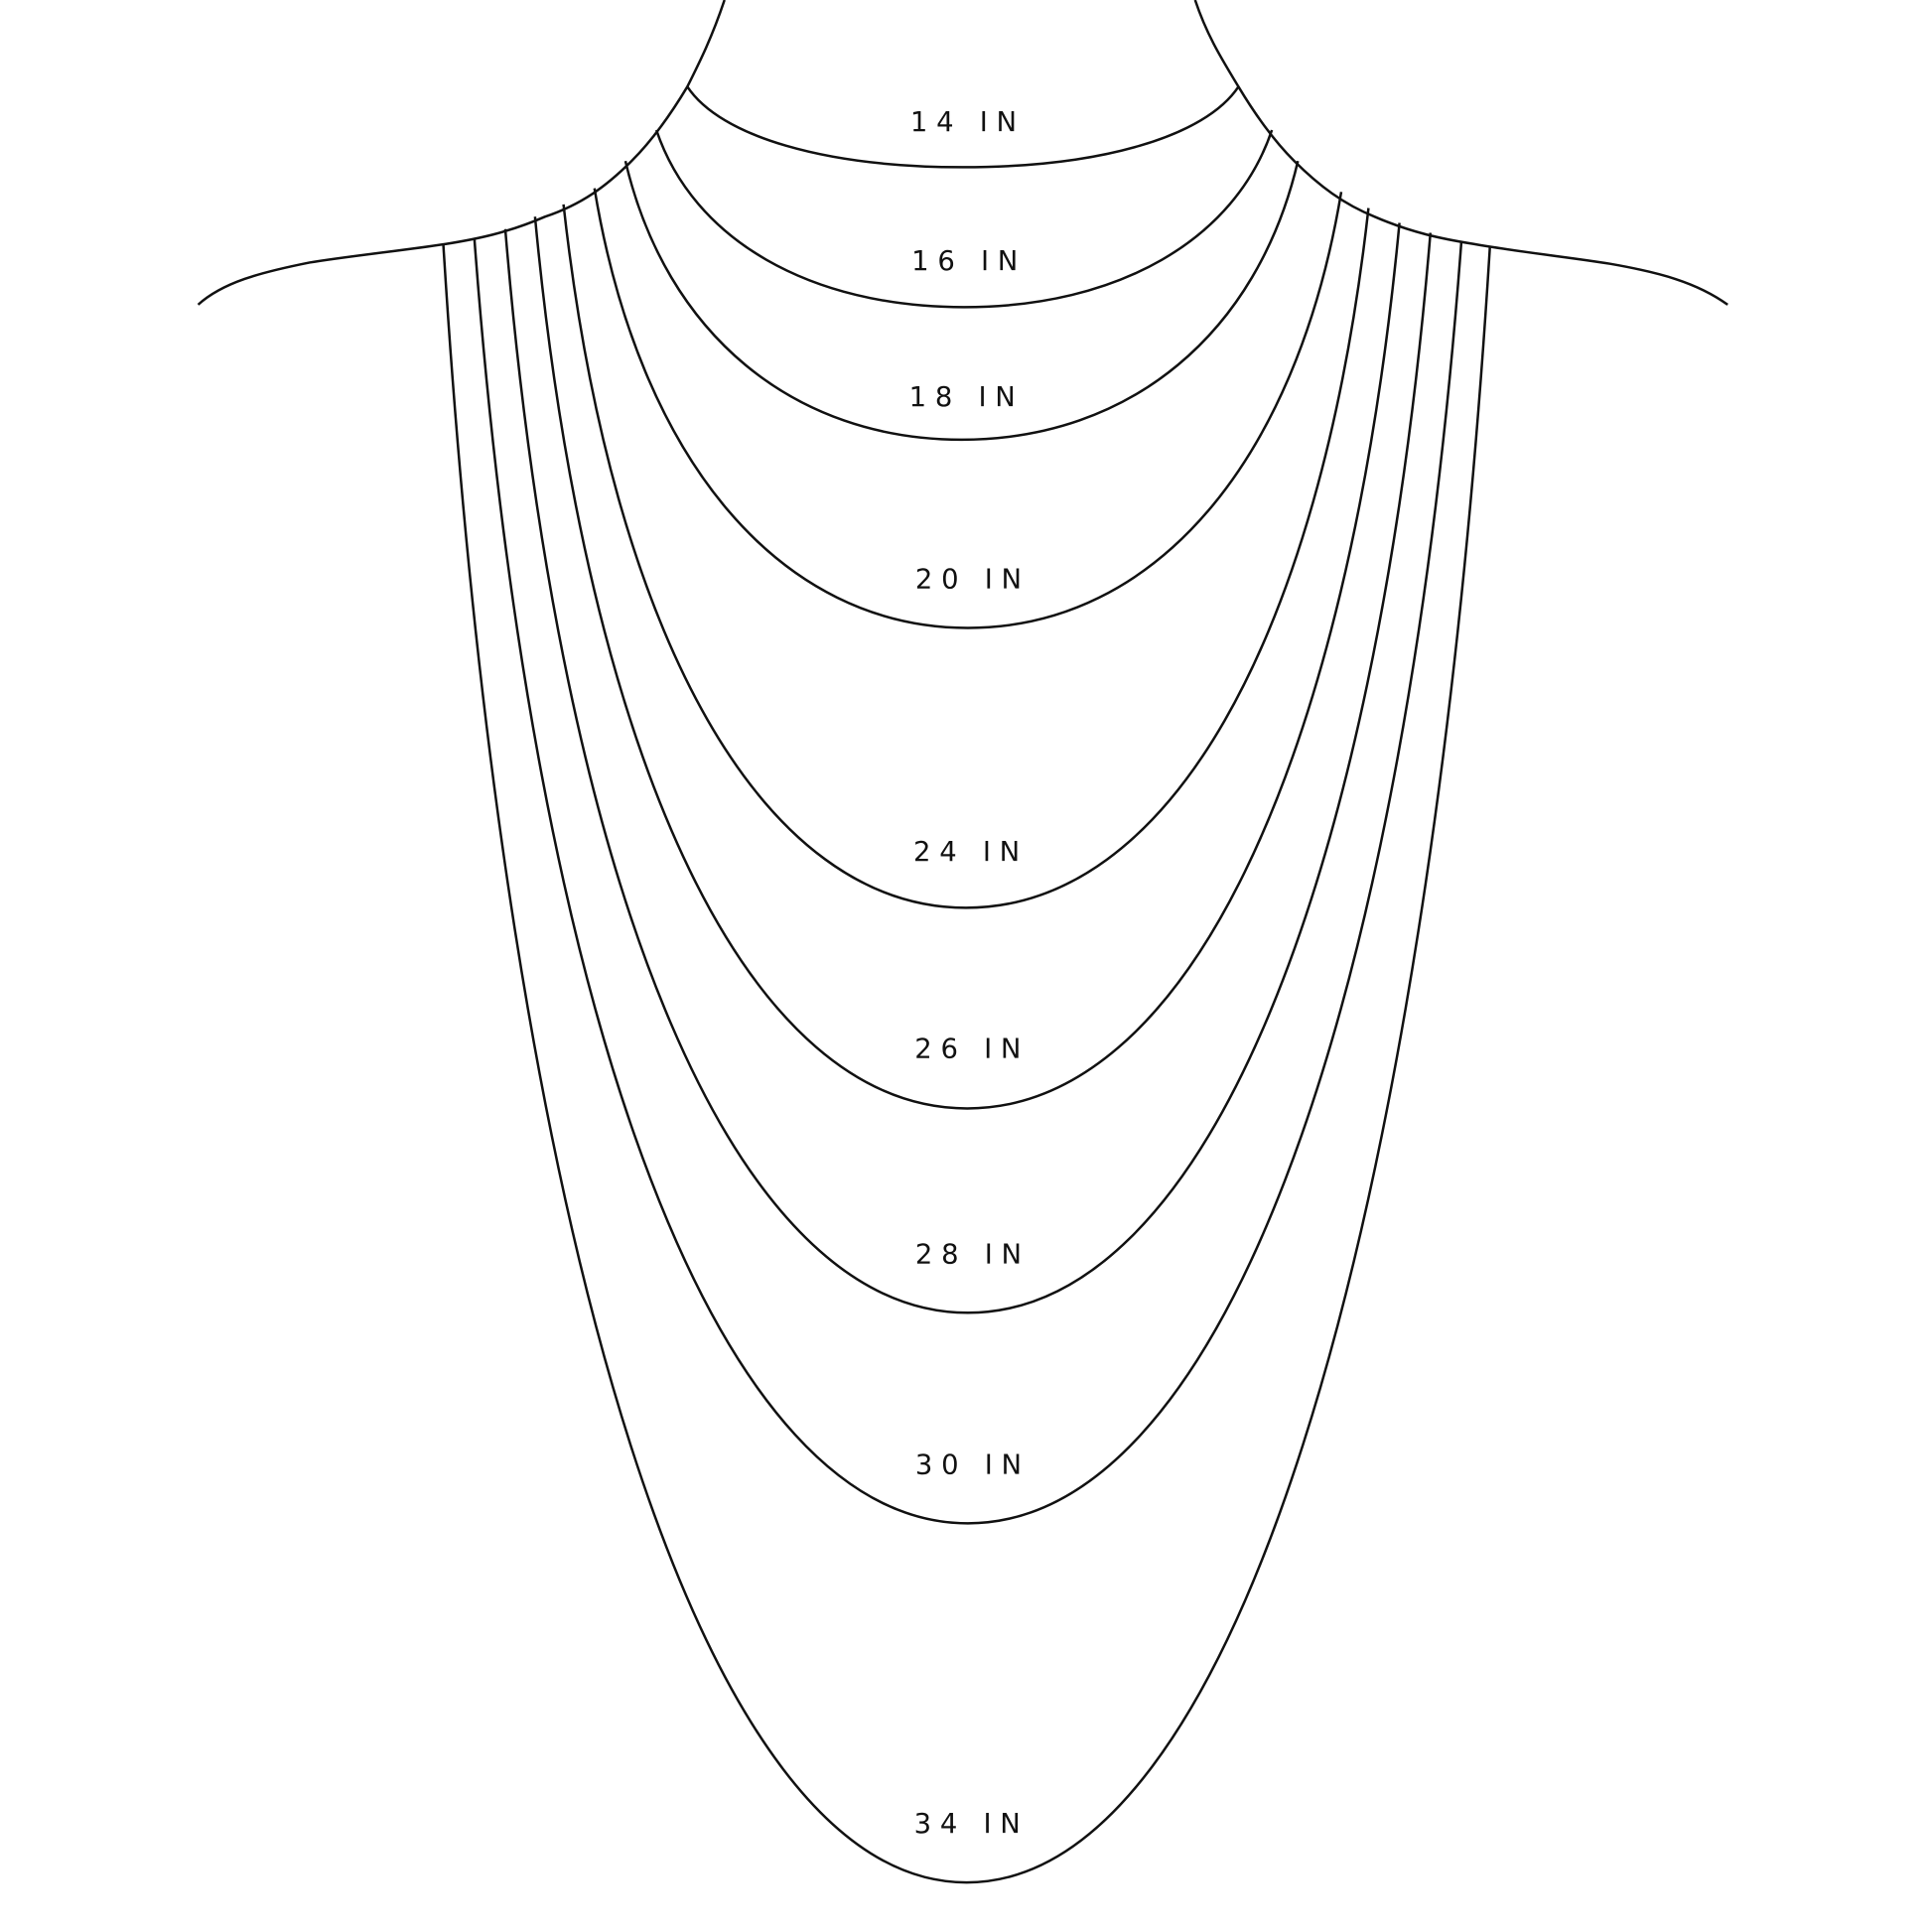 The width and height of the screenshot is (1932, 1932). Describe the element at coordinates (462, 153) in the screenshot. I see `body-outline-left` at that location.